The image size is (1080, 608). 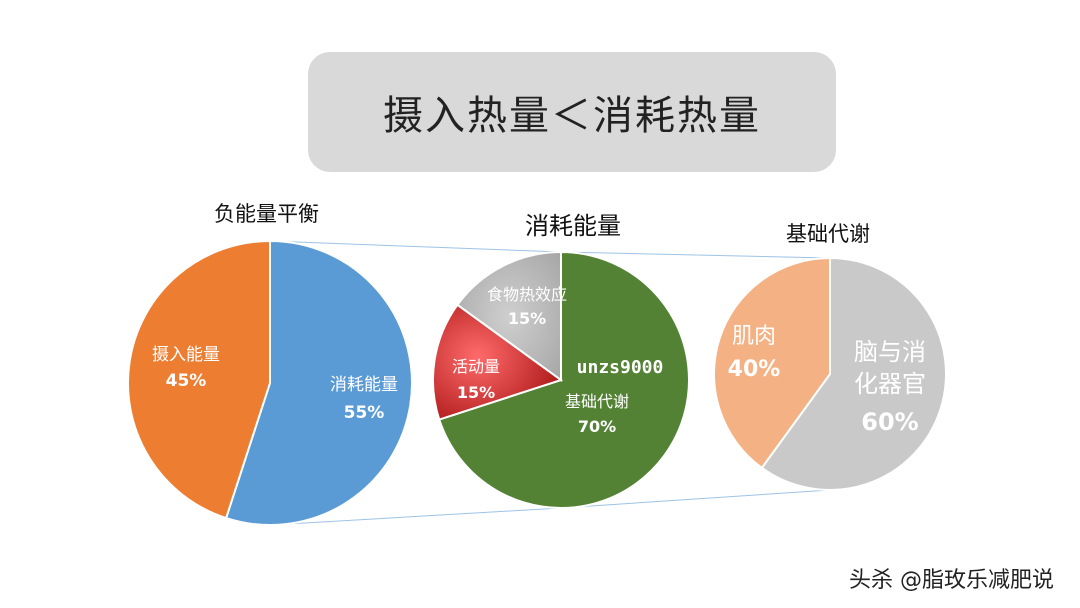 I want to click on chart-title-consumption: 消耗能量, so click(x=573, y=226).